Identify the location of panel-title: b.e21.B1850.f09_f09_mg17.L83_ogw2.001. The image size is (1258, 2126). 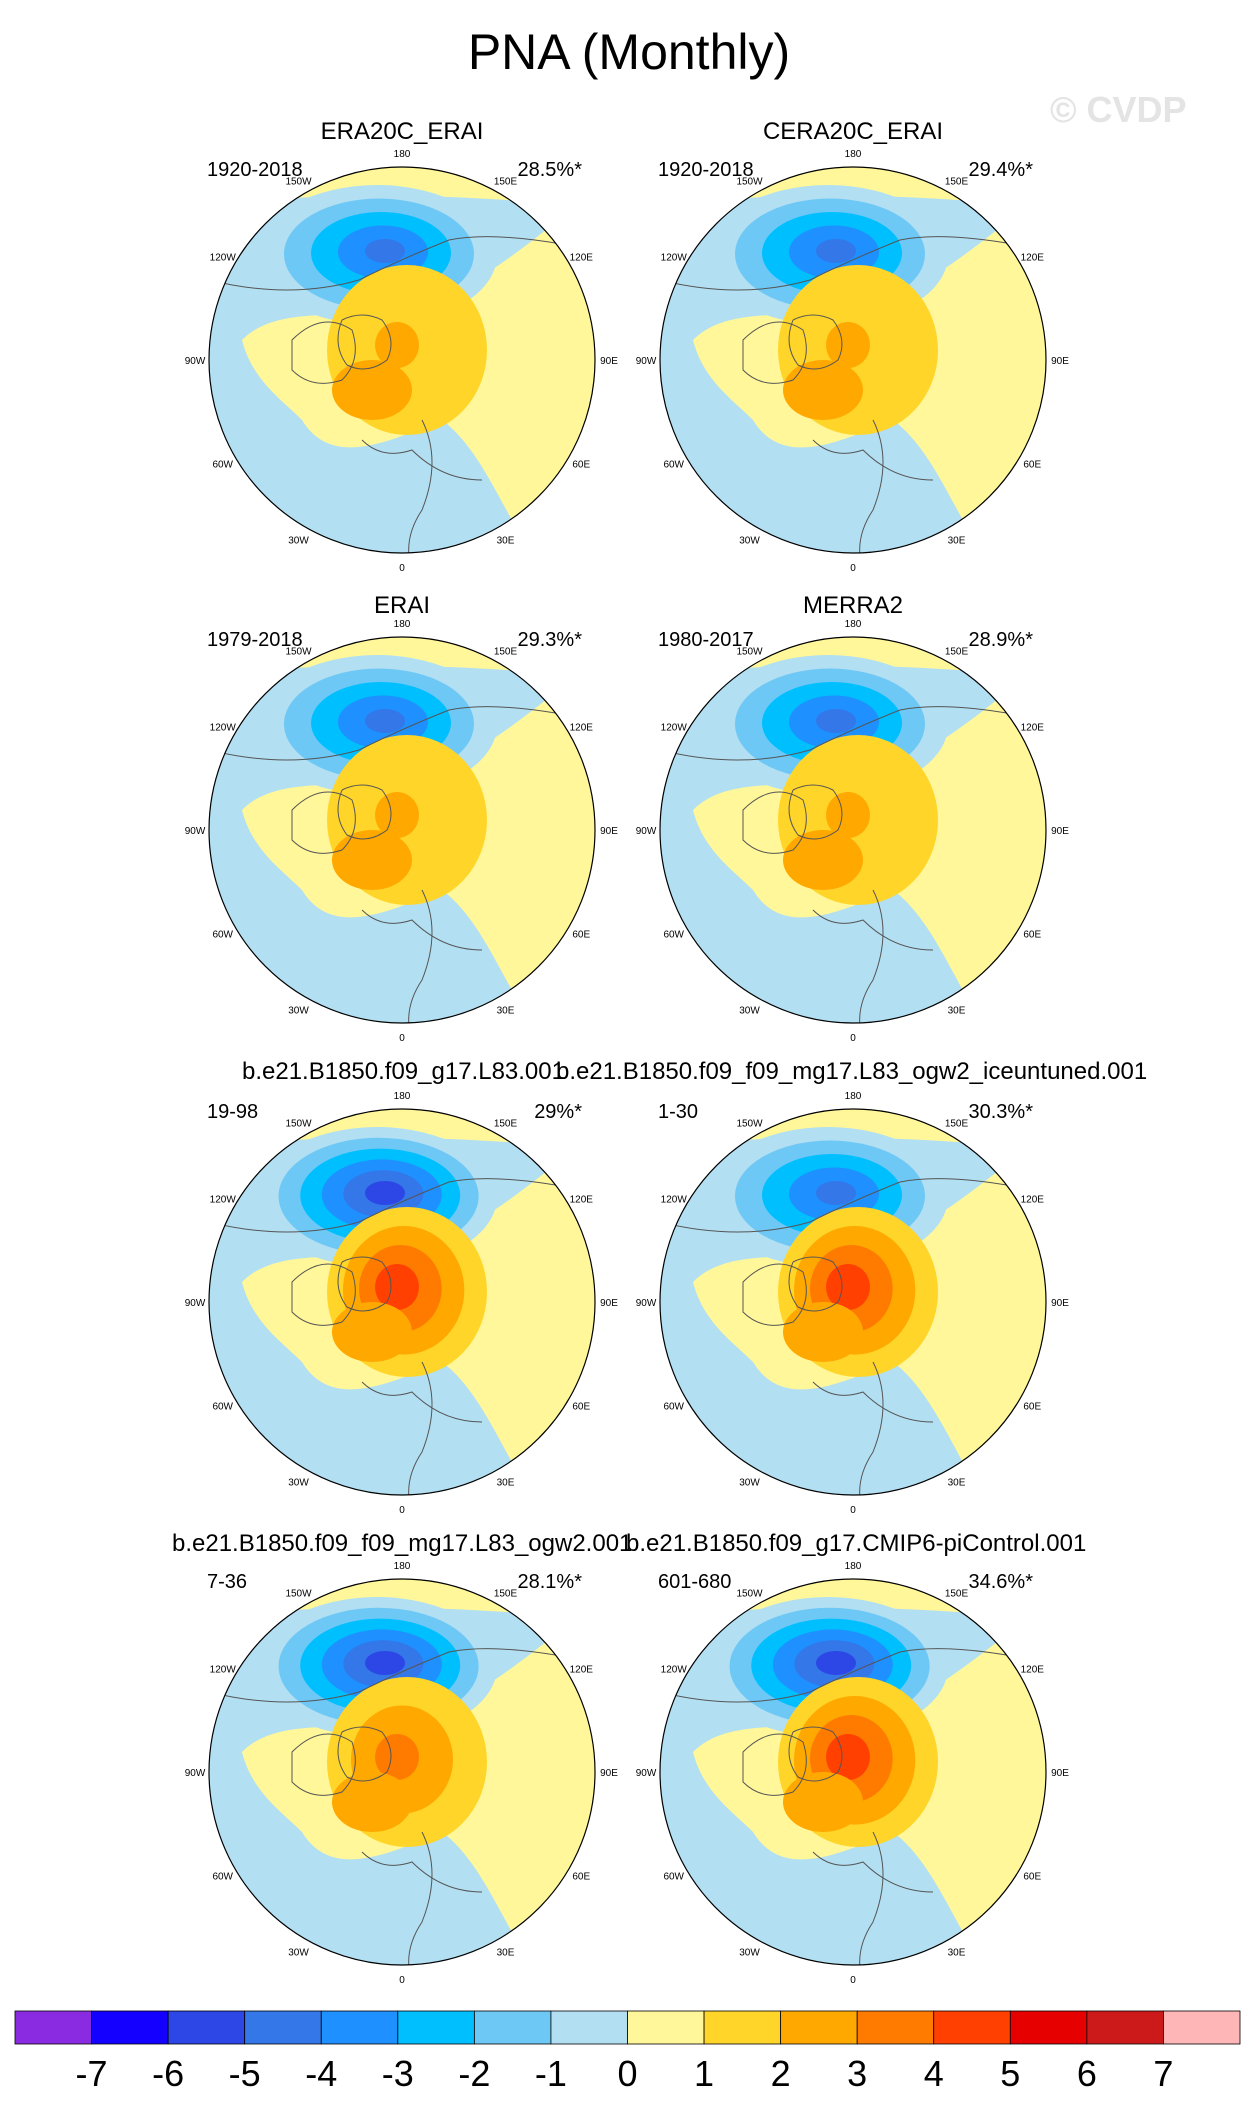
(402, 1543).